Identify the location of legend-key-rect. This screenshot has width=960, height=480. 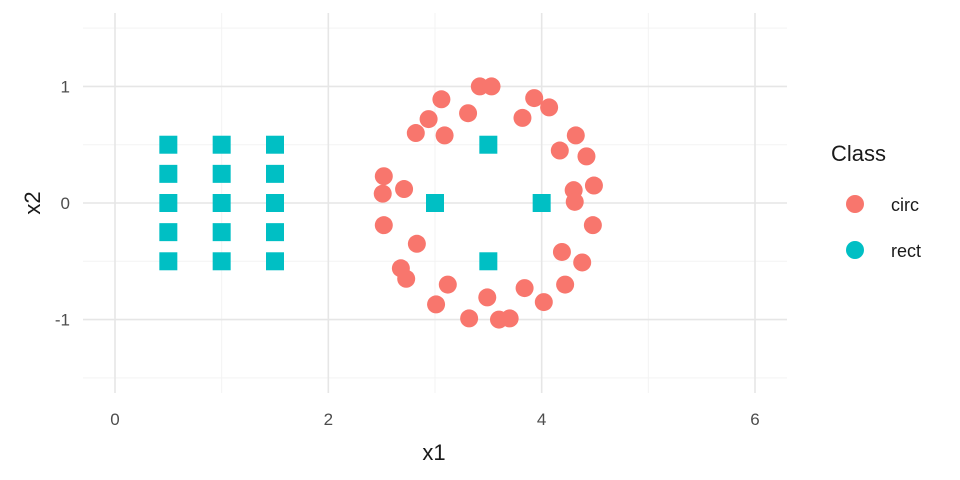
(855, 250).